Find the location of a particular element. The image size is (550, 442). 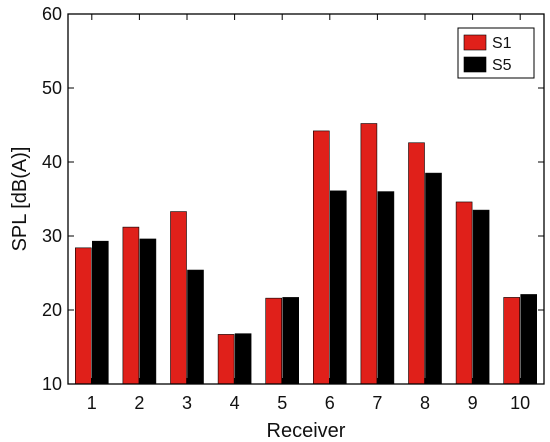

y-axis-label: SPL [dB(A)] is located at coordinates (20, 199).